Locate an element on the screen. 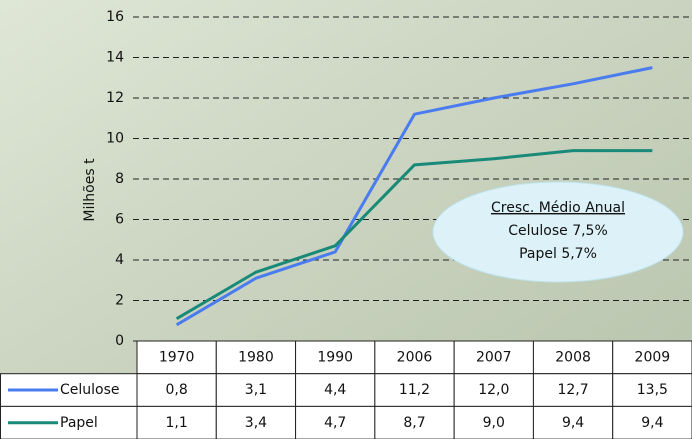 This screenshot has width=692, height=439. x-tick-label: 2009 is located at coordinates (653, 357).